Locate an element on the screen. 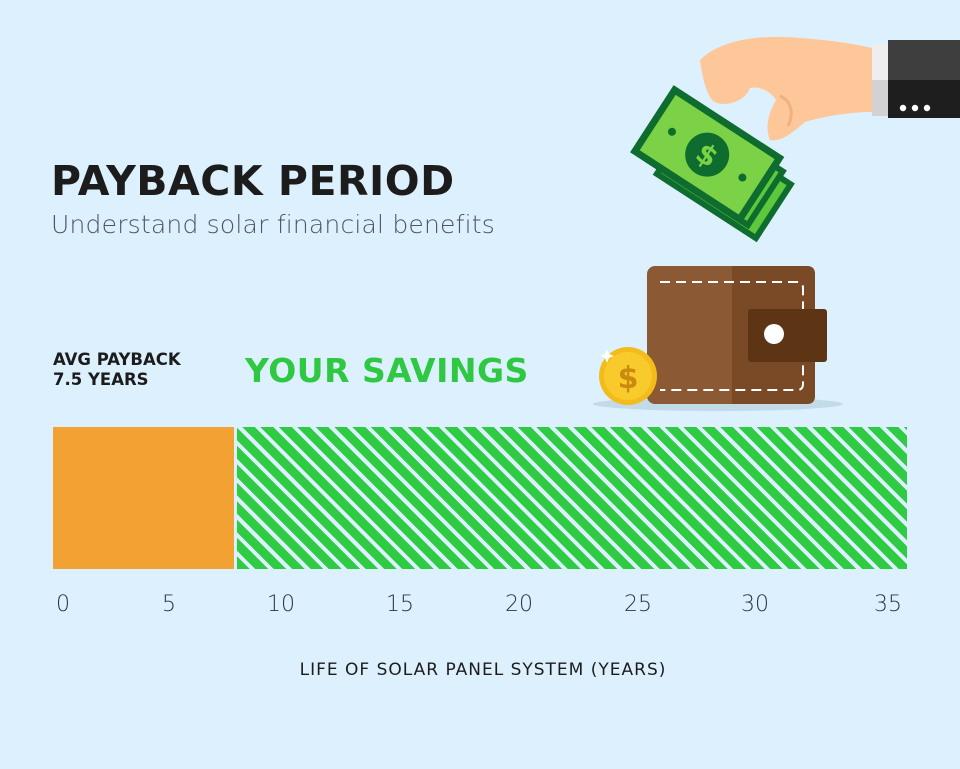 The width and height of the screenshot is (960, 769). avg-payback-years: 7.5 YEARS is located at coordinates (101, 379).